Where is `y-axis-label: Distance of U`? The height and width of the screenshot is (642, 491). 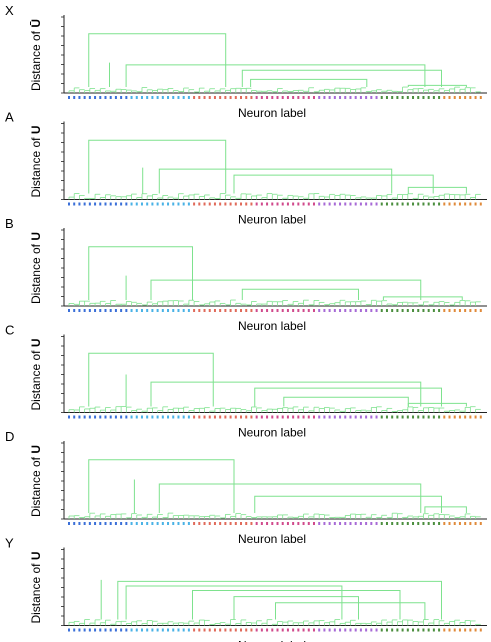 y-axis-label: Distance of U is located at coordinates (36, 374).